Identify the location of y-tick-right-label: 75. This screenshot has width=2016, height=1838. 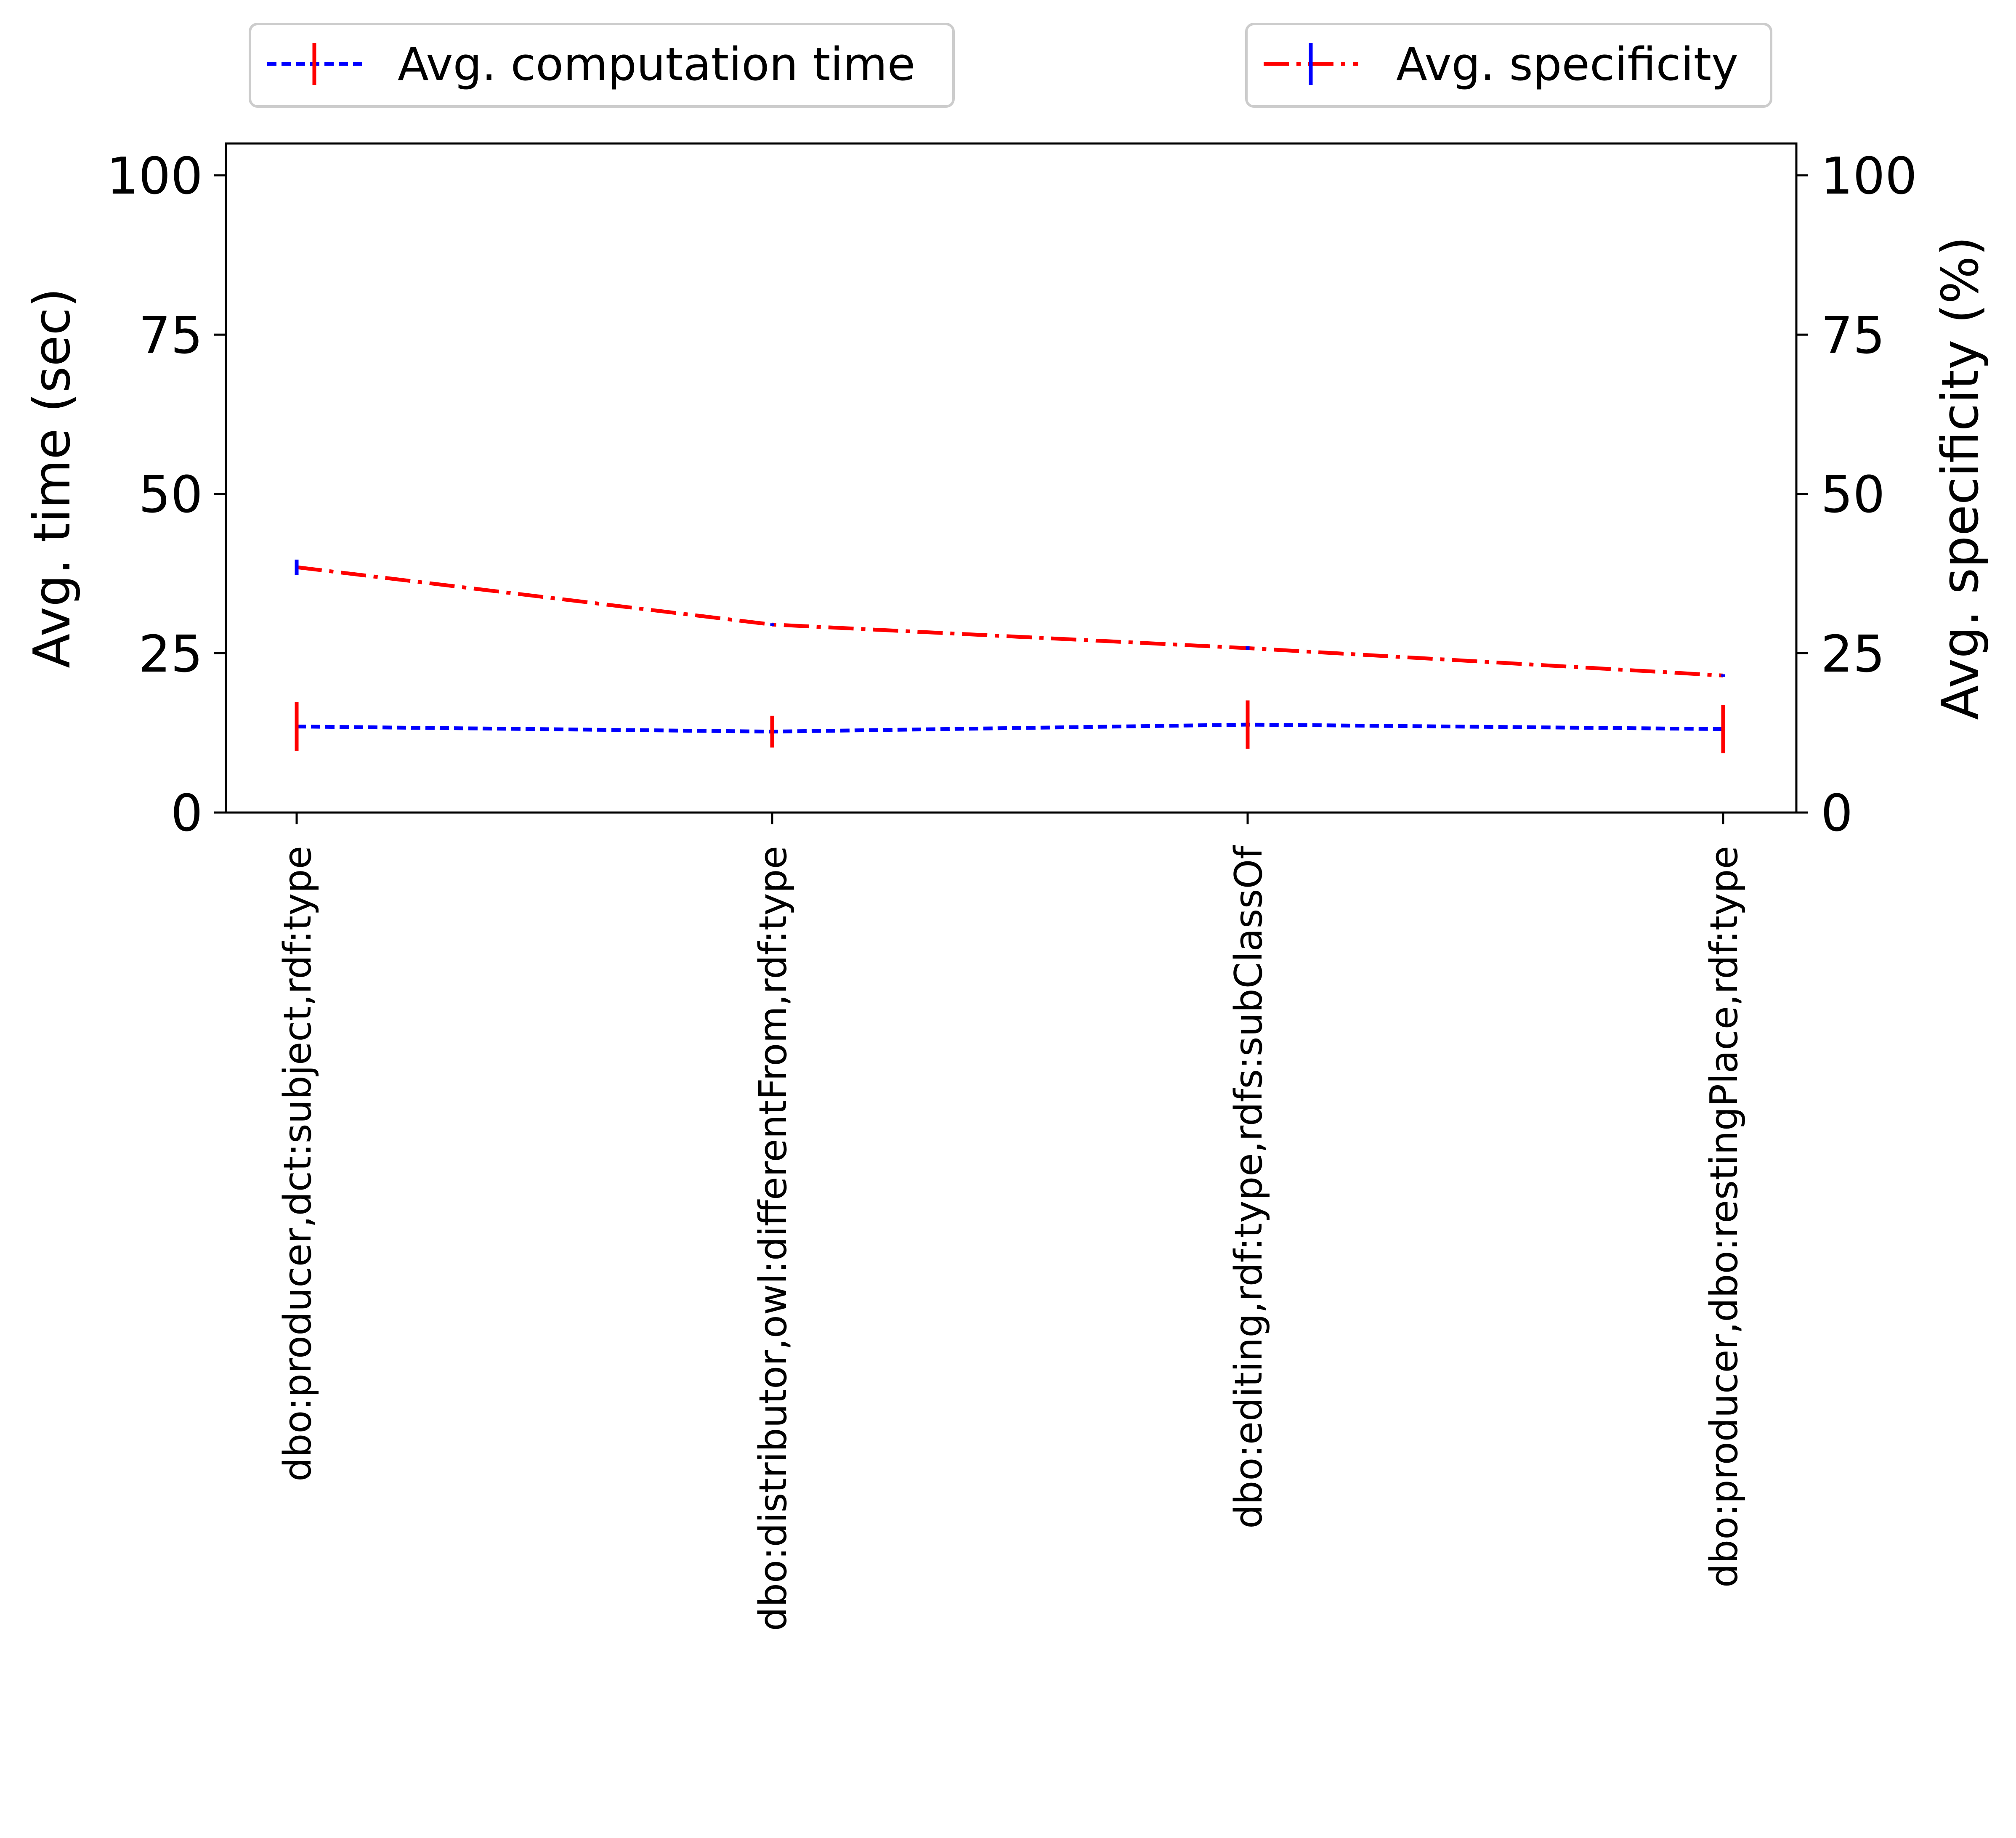
(1853, 336).